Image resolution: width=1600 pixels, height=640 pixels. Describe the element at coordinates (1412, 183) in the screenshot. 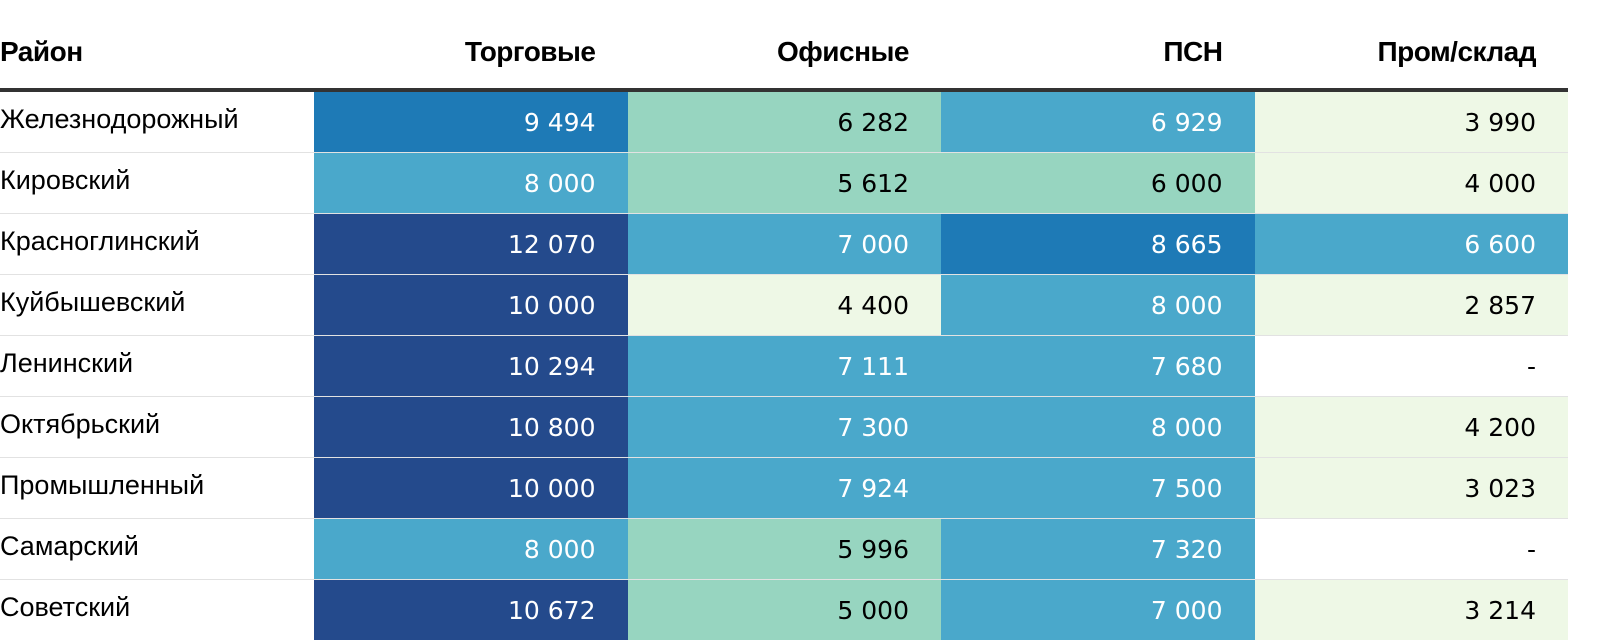

I see `value-cell-industrial-warehouse: 4 000` at that location.